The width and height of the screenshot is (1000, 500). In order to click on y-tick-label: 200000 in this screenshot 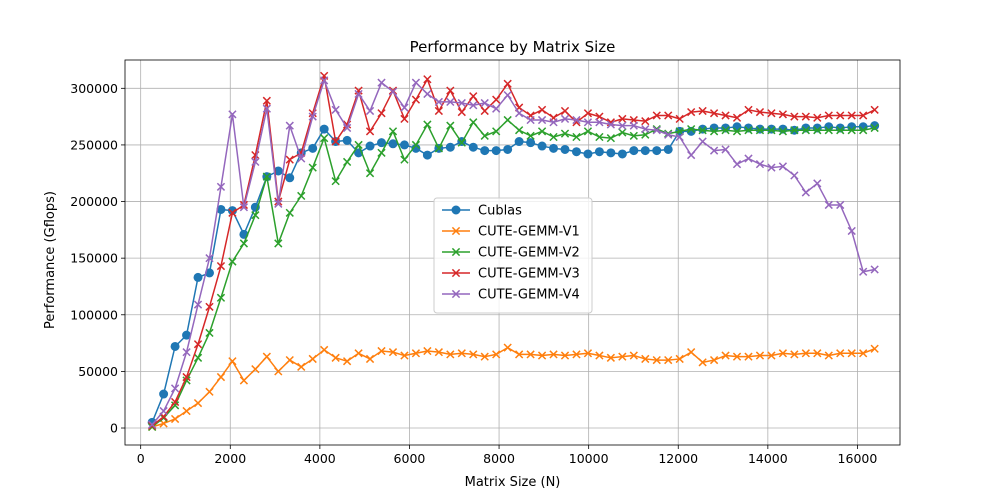, I will do `click(94, 201)`.